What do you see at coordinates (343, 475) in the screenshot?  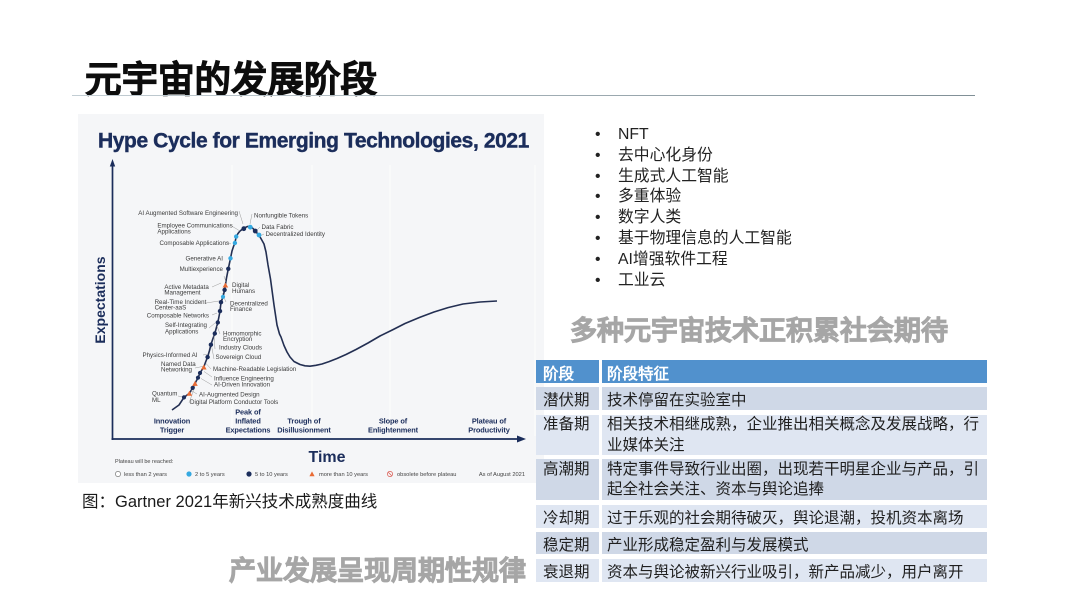 I see `svg-text: more than 10 years` at bounding box center [343, 475].